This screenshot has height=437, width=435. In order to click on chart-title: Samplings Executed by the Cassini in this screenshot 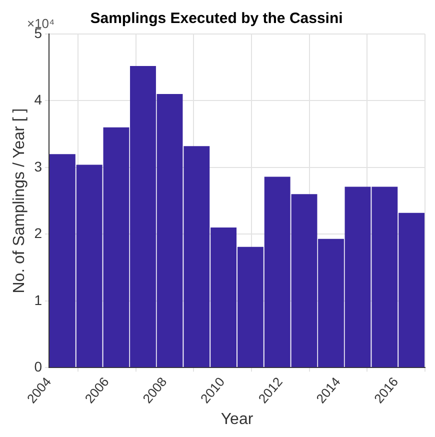, I will do `click(216, 19)`.